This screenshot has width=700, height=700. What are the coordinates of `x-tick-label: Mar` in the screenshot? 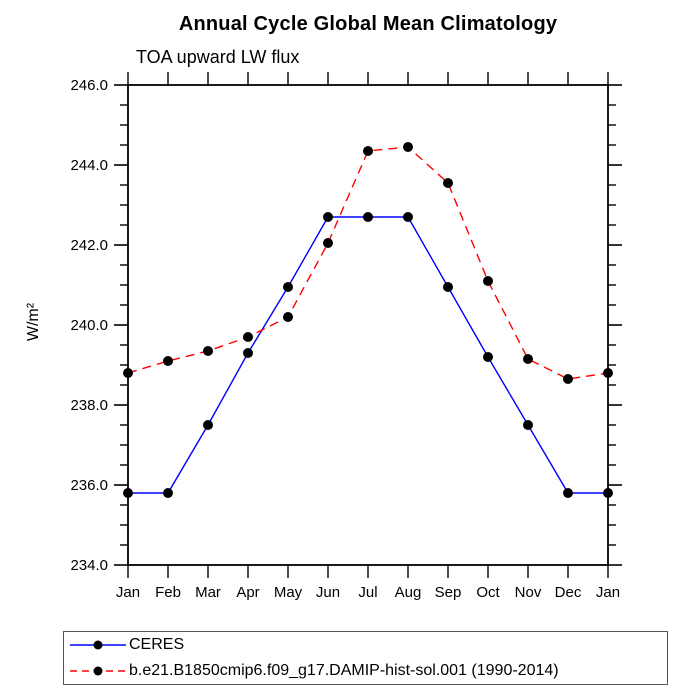 It's located at (208, 592).